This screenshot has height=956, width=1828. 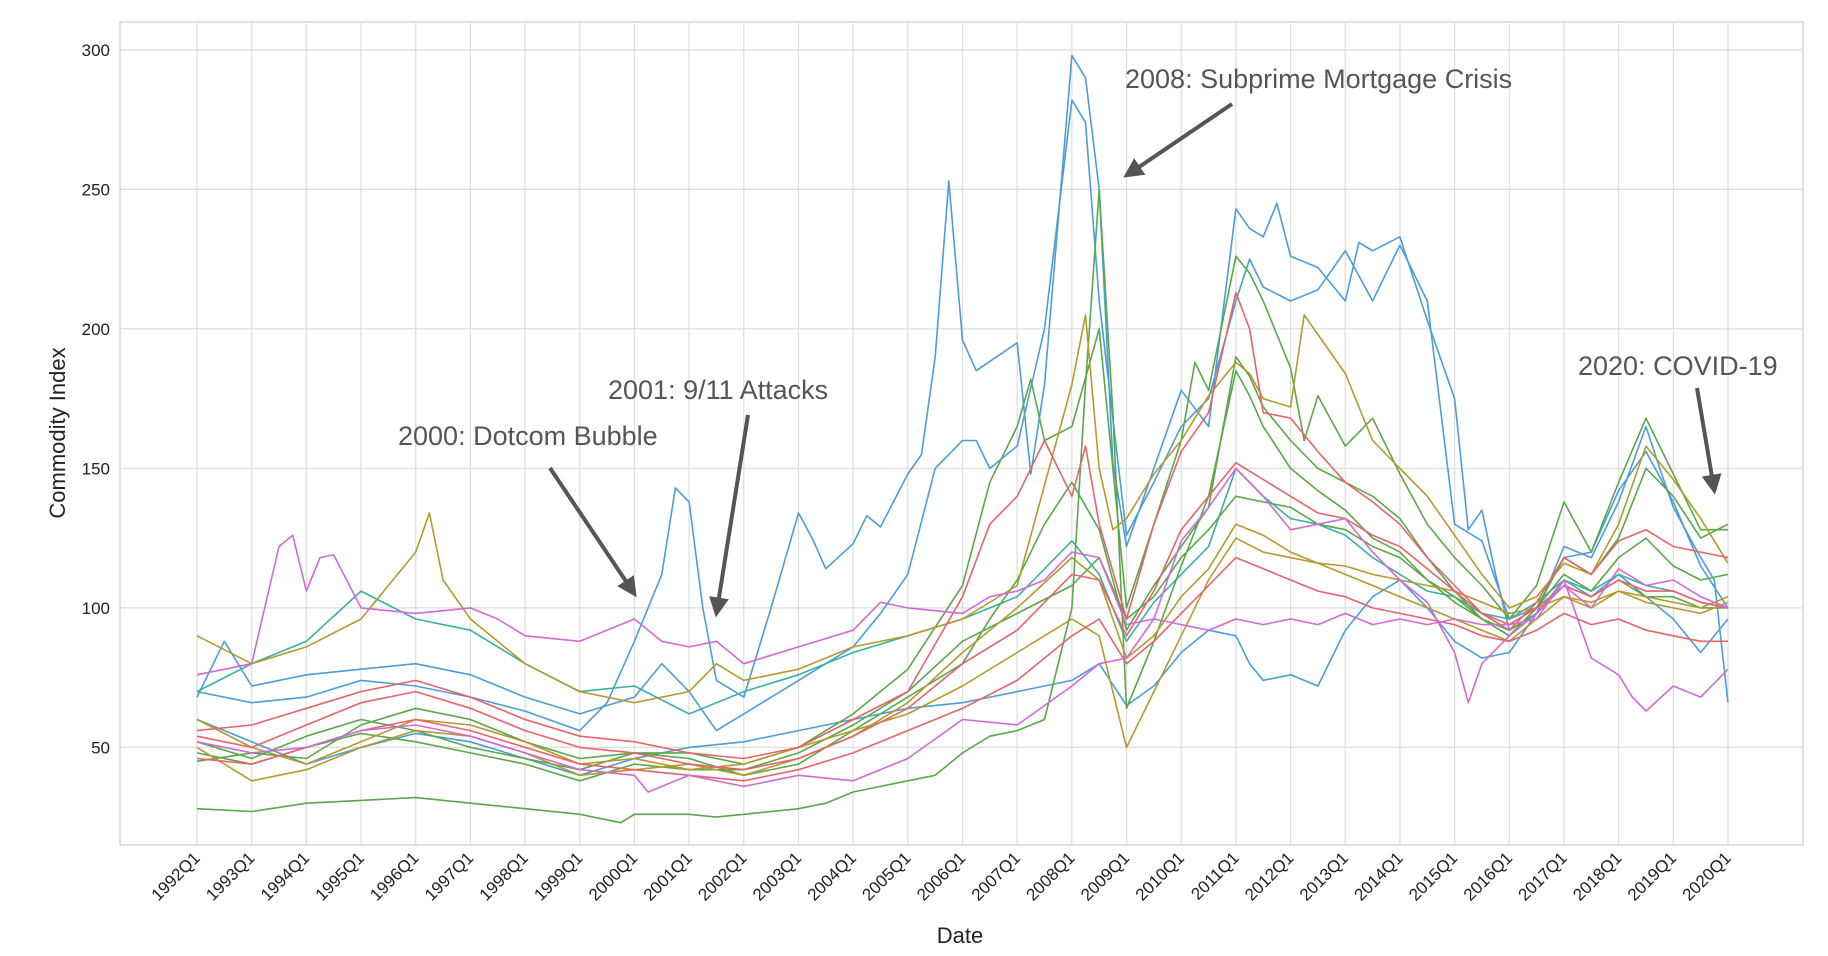 What do you see at coordinates (96, 50) in the screenshot?
I see `y-tick-label: 300` at bounding box center [96, 50].